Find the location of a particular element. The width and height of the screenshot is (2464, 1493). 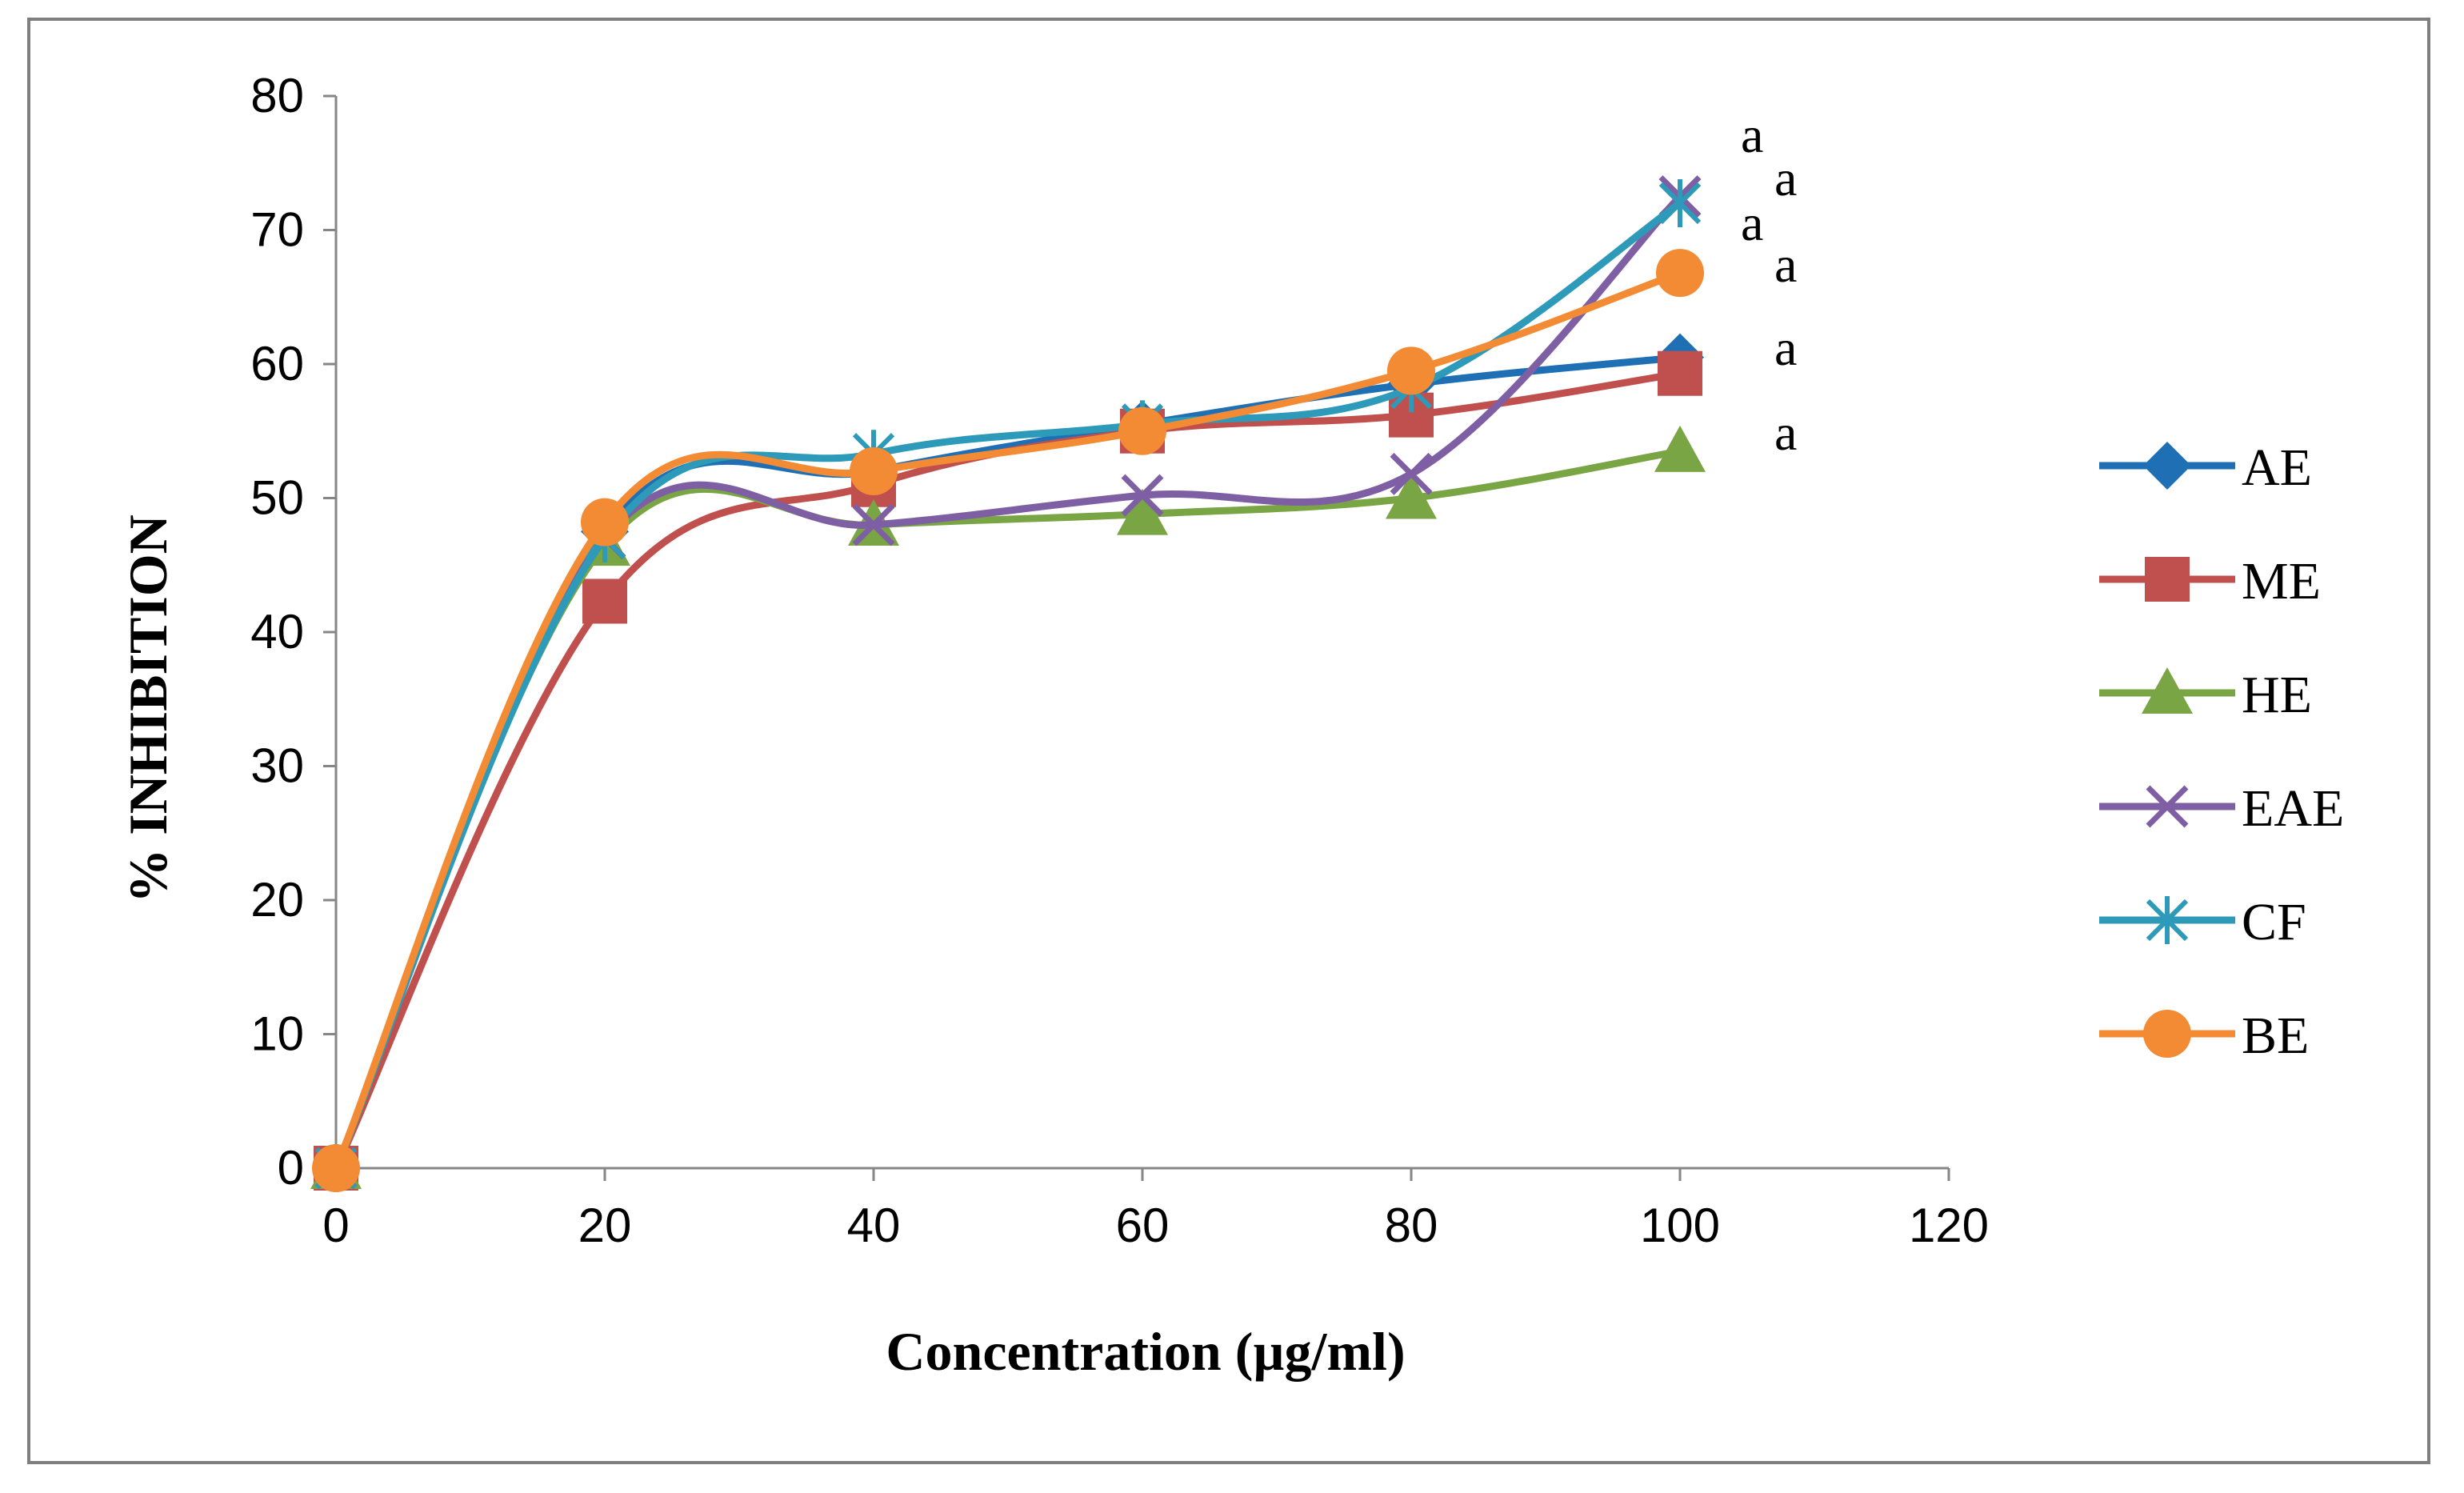

legend-item-be: BE is located at coordinates (2204, 1036).